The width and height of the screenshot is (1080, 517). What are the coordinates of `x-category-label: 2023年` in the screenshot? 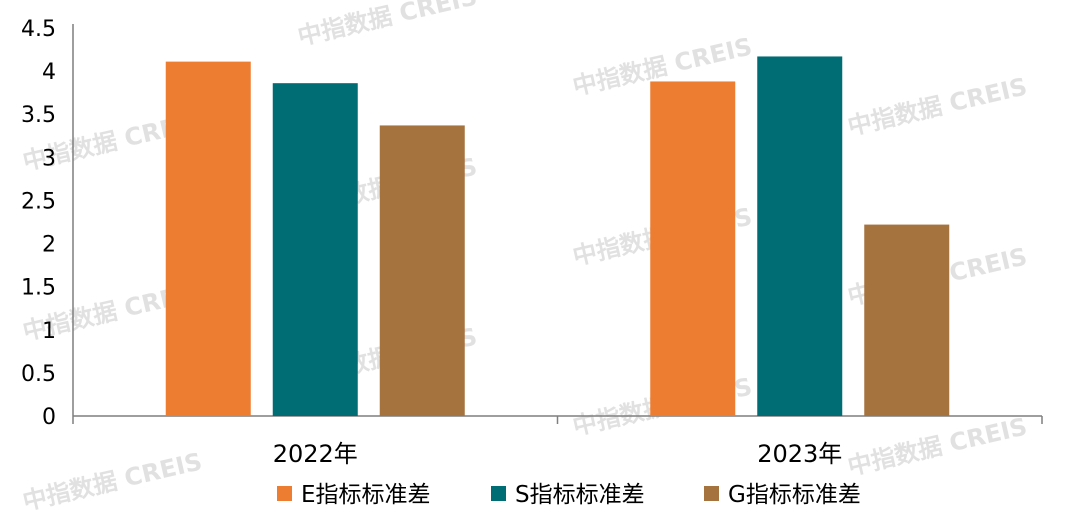 It's located at (799, 454).